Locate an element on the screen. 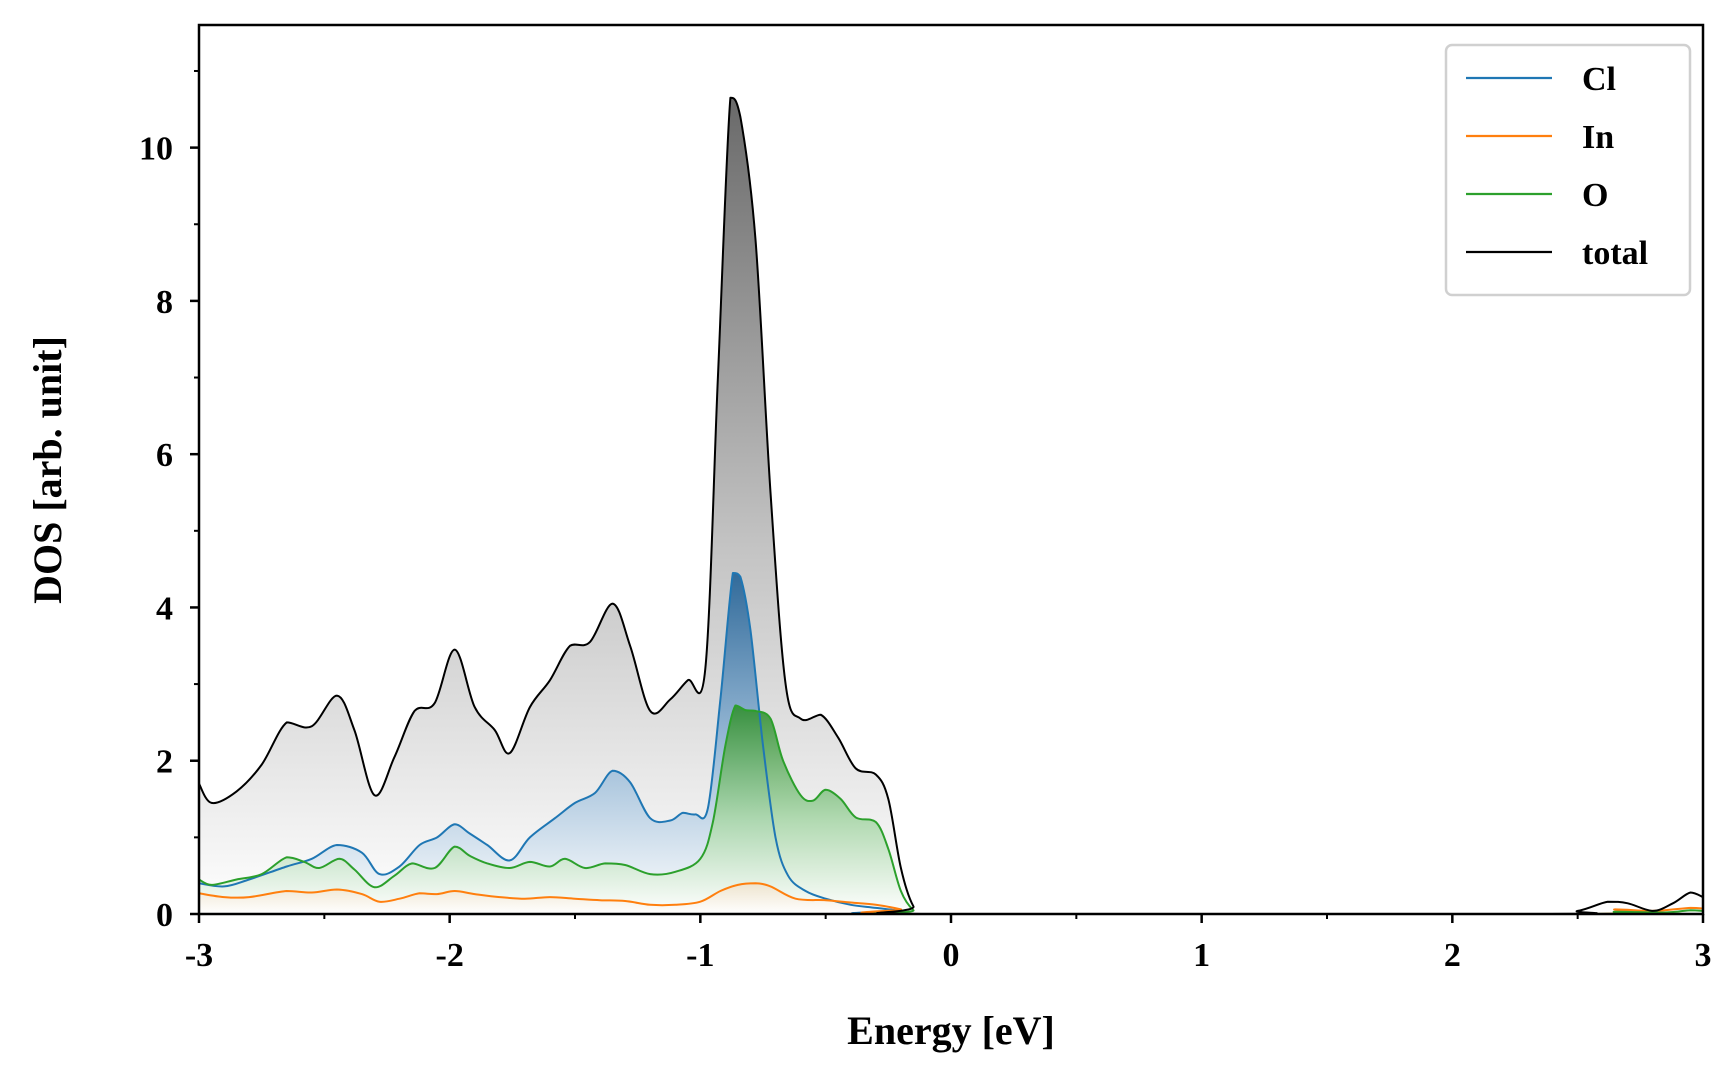 The image size is (1728, 1085). y-tick-label: 2 is located at coordinates (164, 762).